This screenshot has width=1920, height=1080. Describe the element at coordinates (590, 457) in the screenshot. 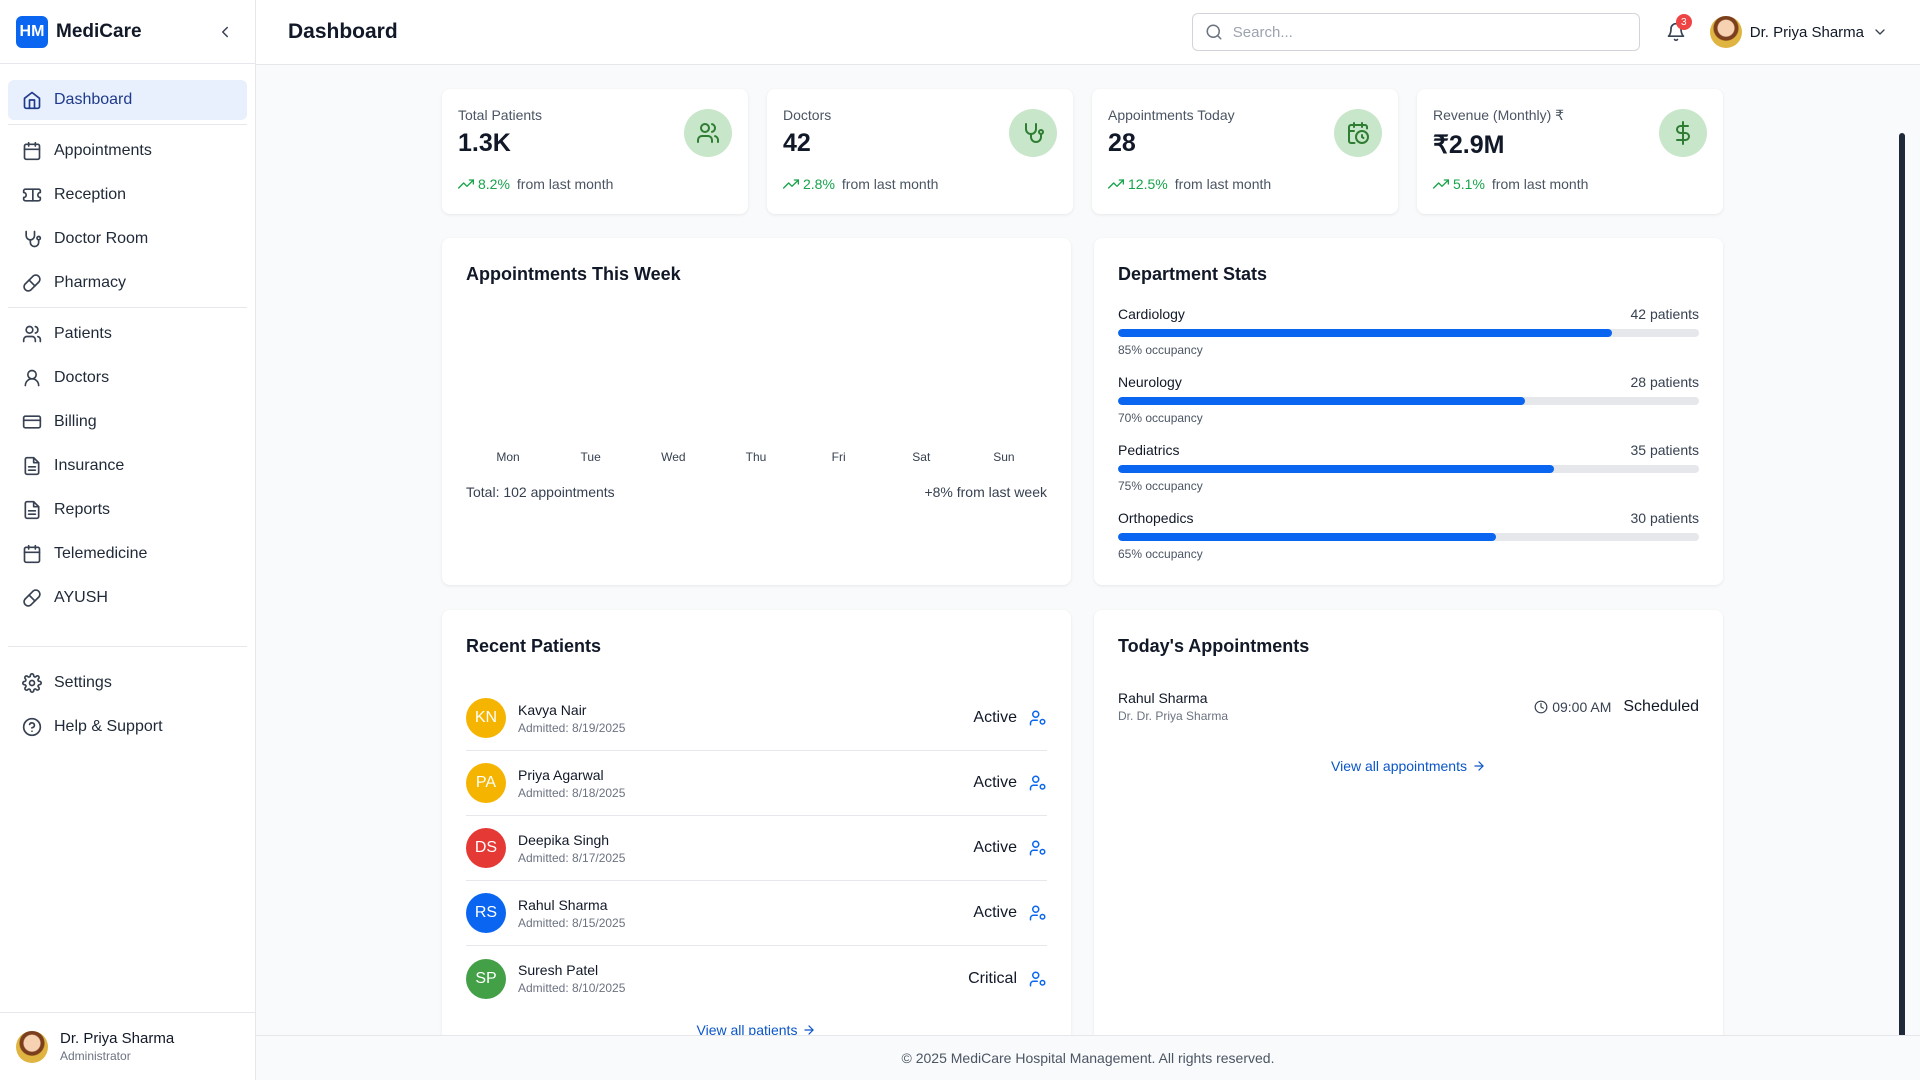

I see `day-label-tue: Tue` at that location.